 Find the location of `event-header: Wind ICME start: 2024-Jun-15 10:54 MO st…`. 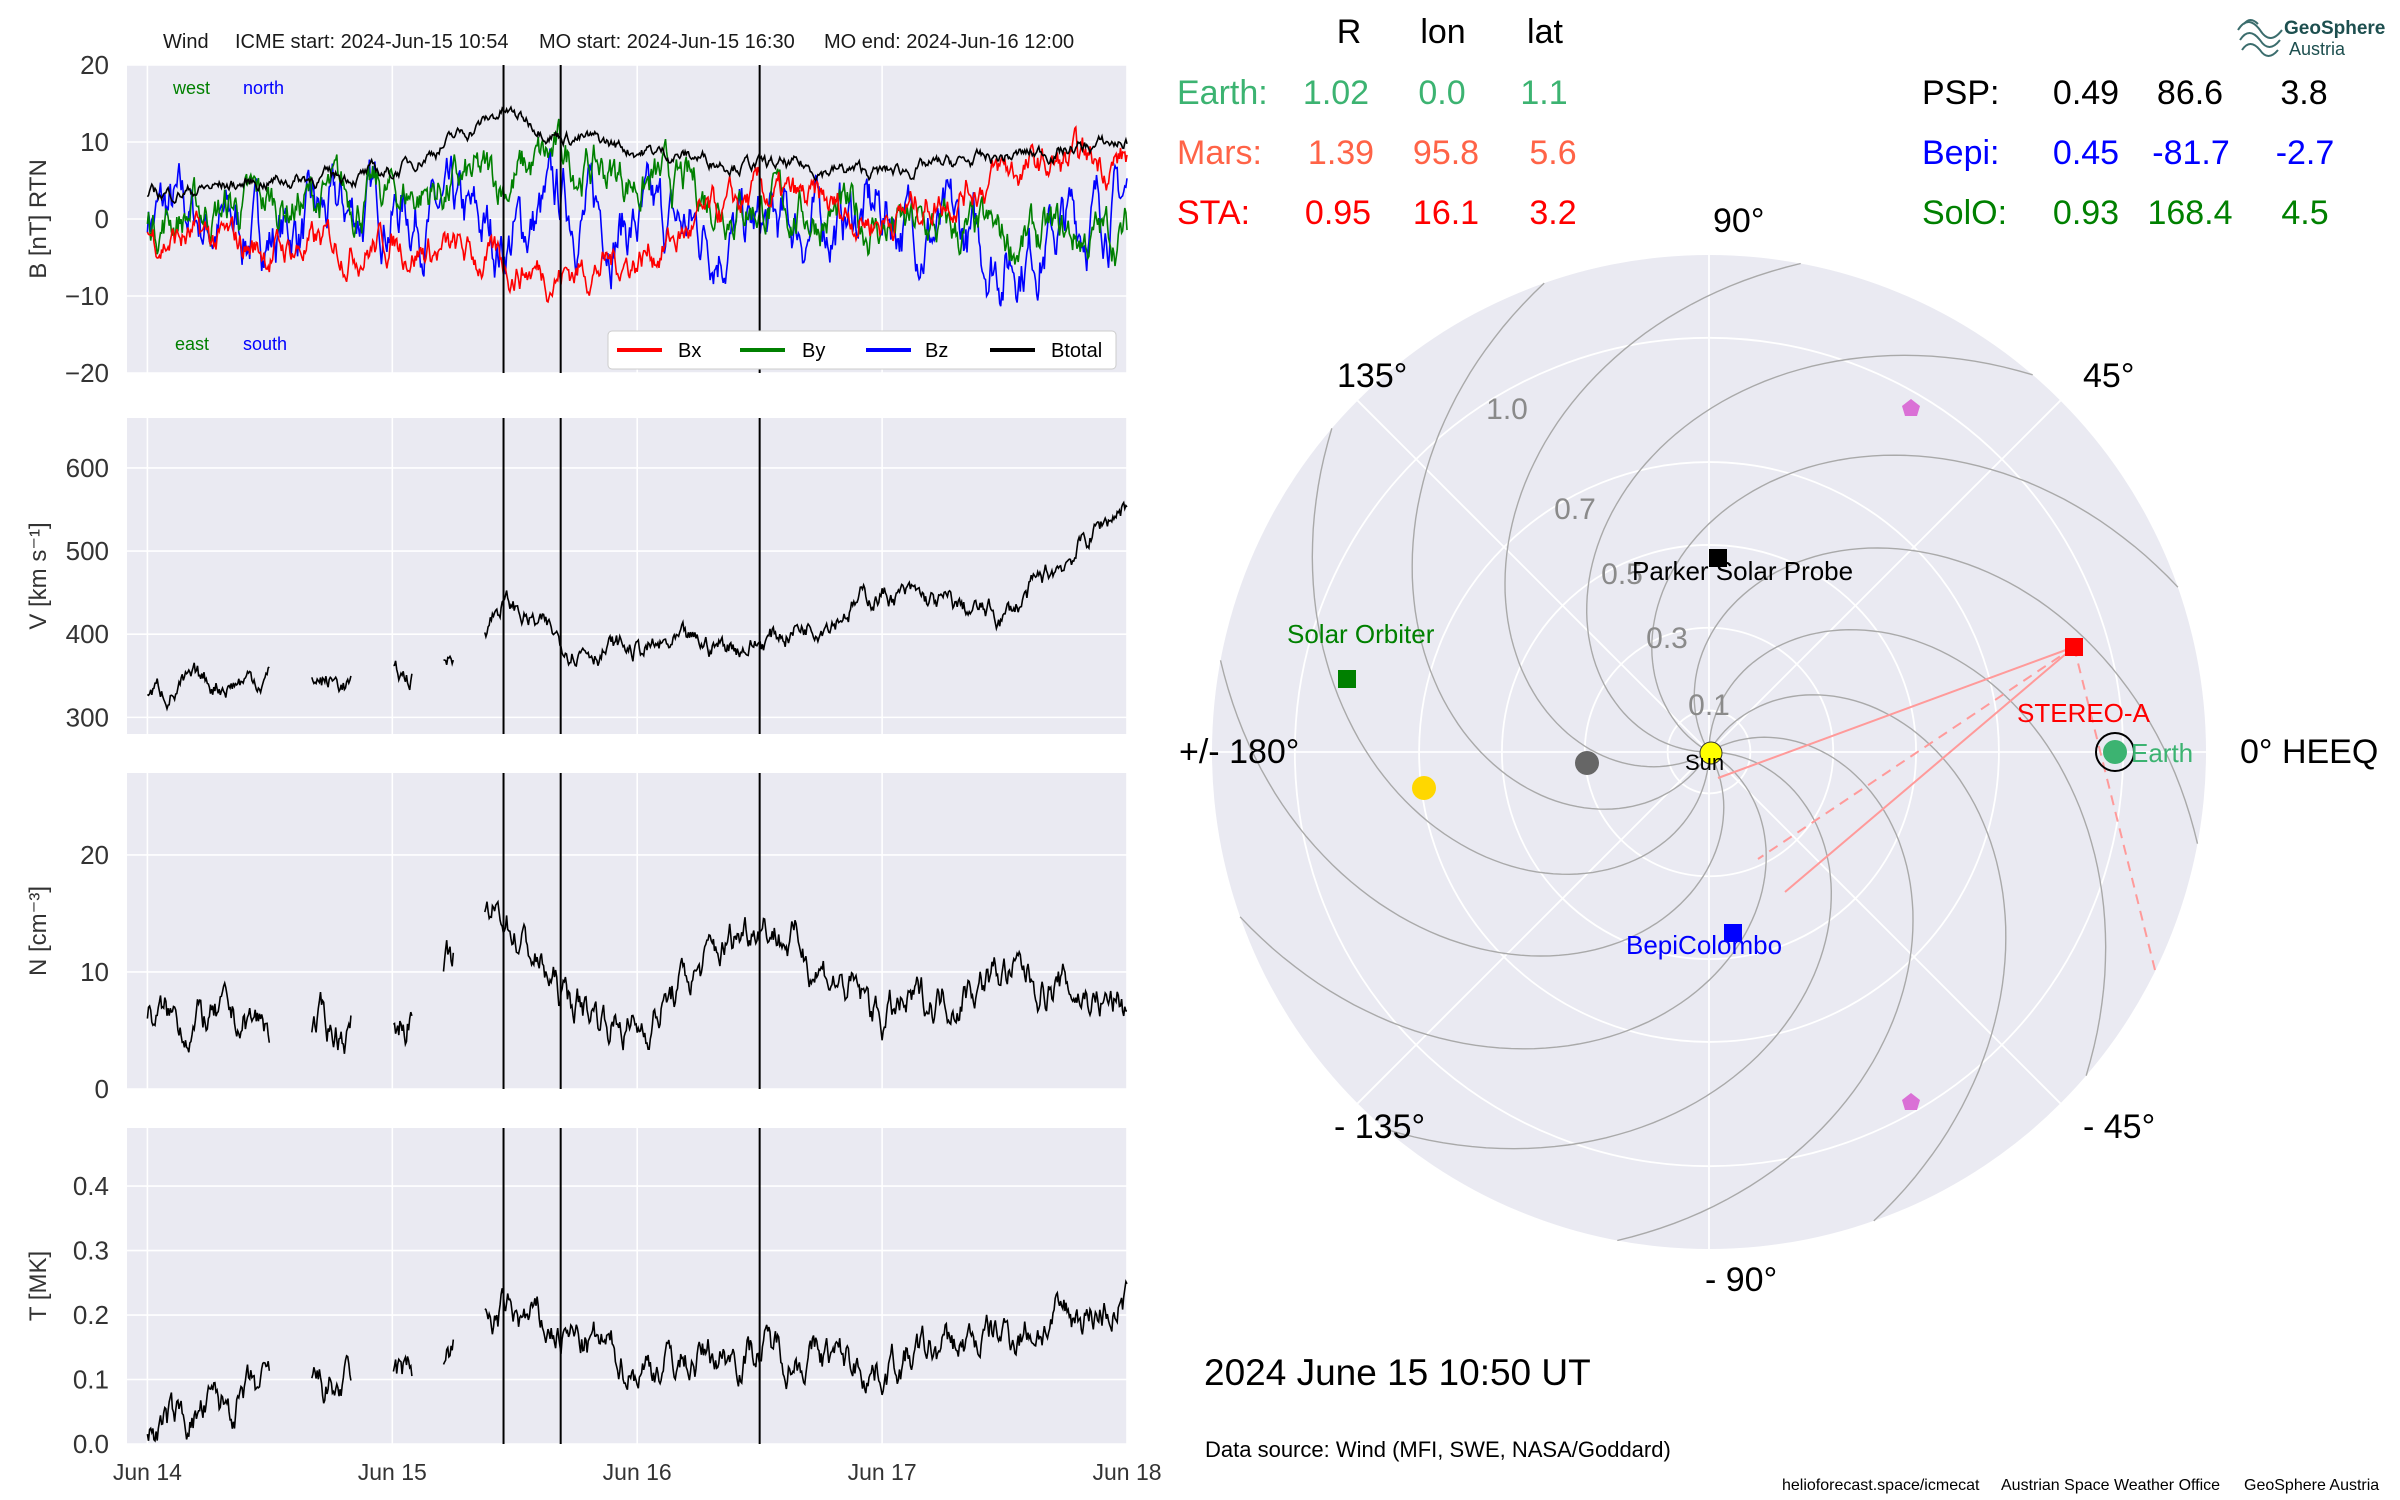

event-header: Wind ICME start: 2024-Jun-15 10:54 MO st… is located at coordinates (618, 42).